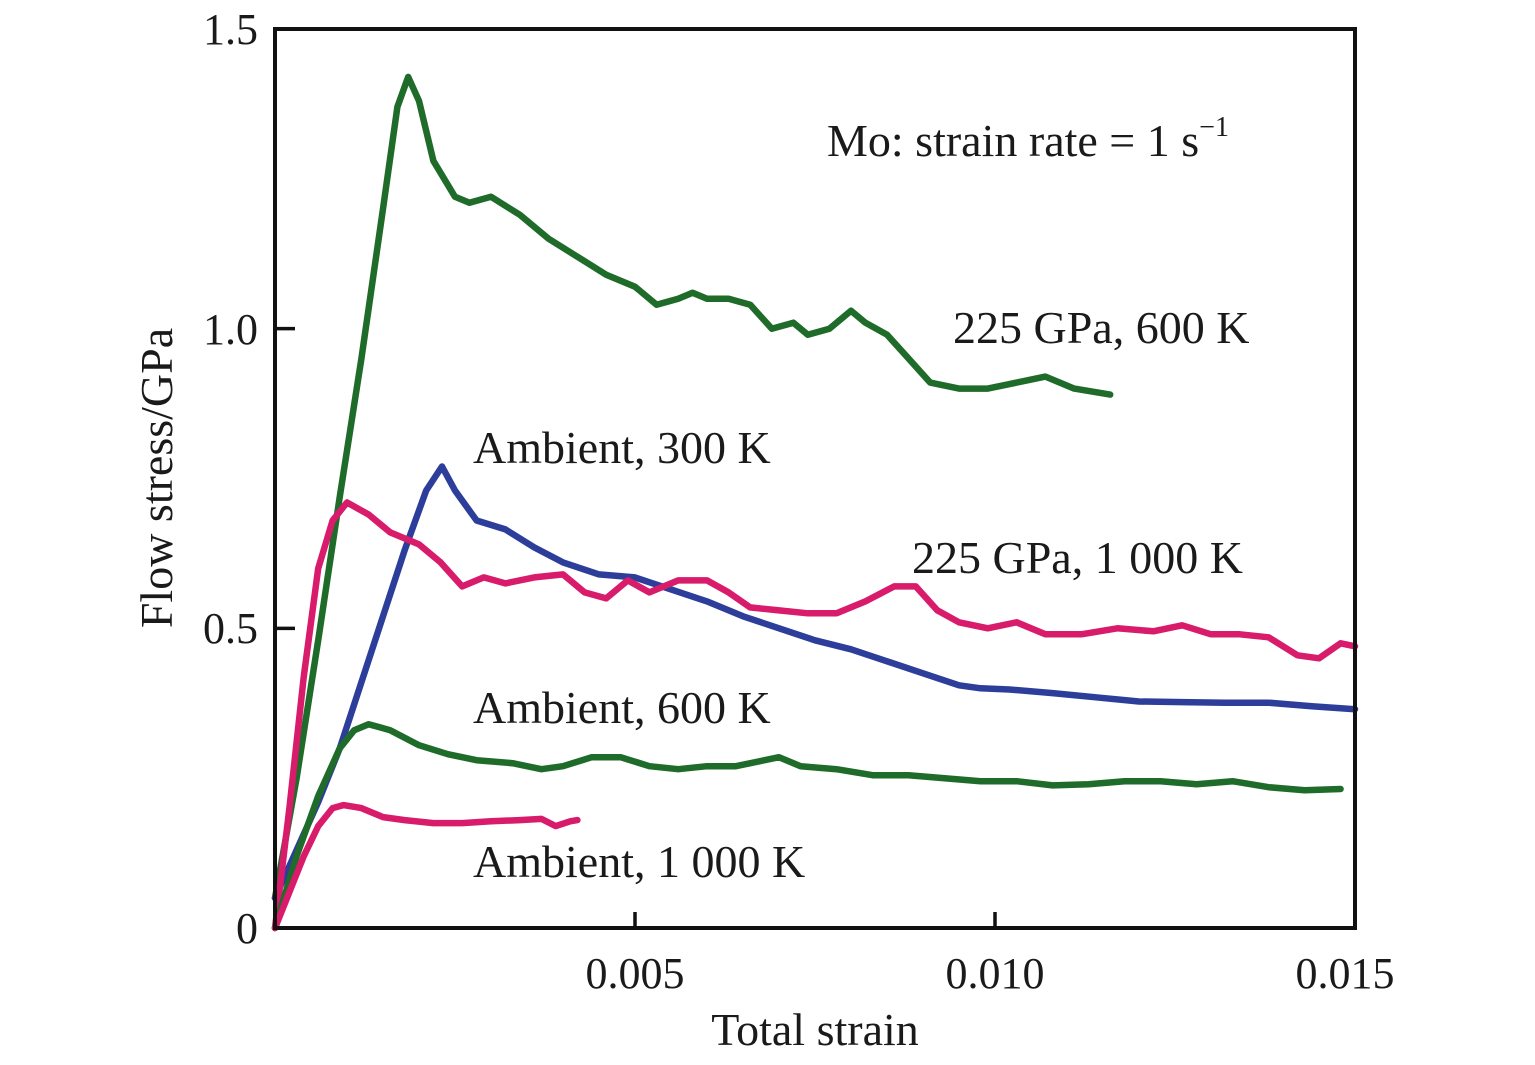  I want to click on y-axis-title: Flow stress/GPa, so click(156, 478).